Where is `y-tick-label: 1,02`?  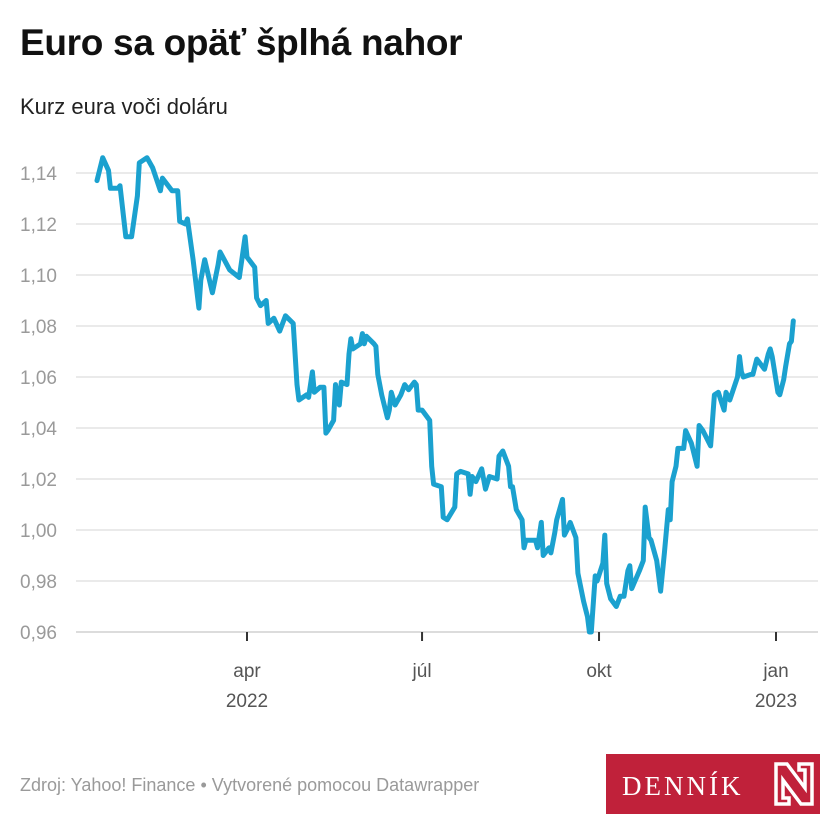
y-tick-label: 1,02 is located at coordinates (38, 480).